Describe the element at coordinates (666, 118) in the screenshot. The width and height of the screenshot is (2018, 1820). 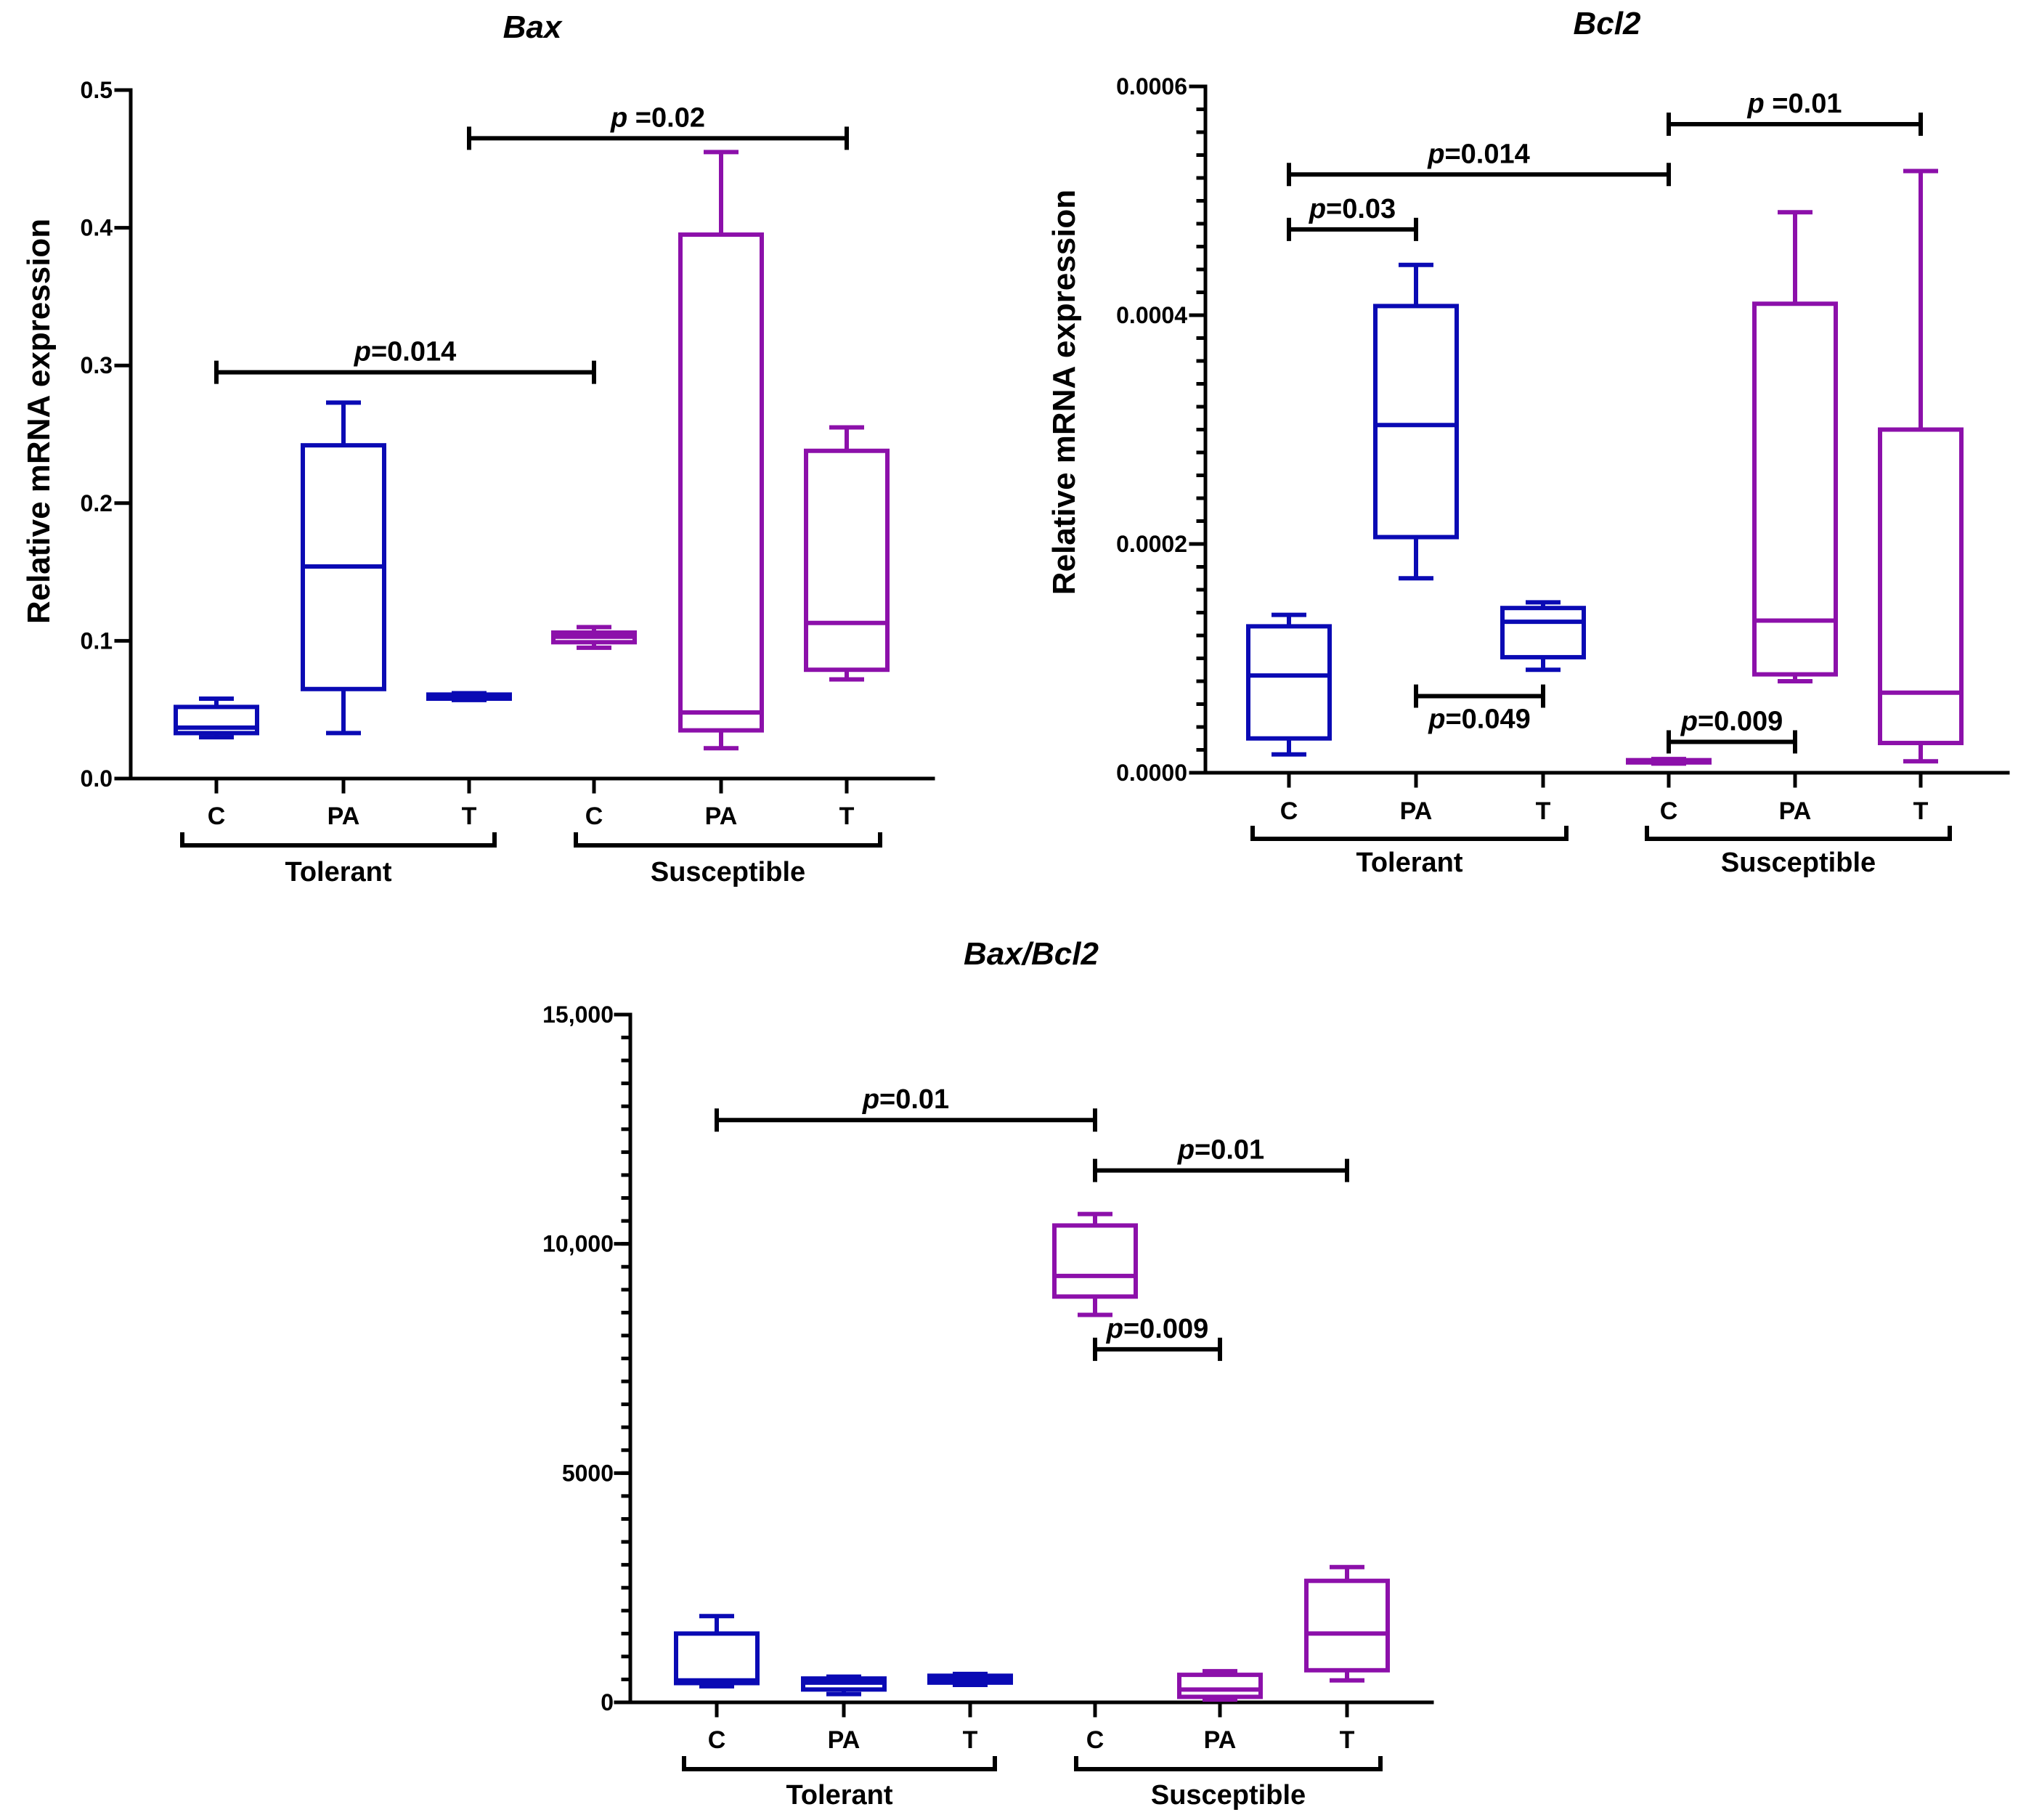
I see `p-value: =0.02` at that location.